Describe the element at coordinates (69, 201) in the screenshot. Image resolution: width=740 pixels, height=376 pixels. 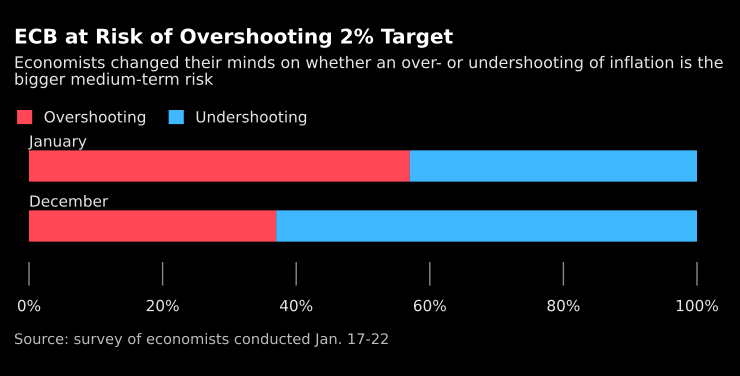
I see `y-tick-label: December` at that location.